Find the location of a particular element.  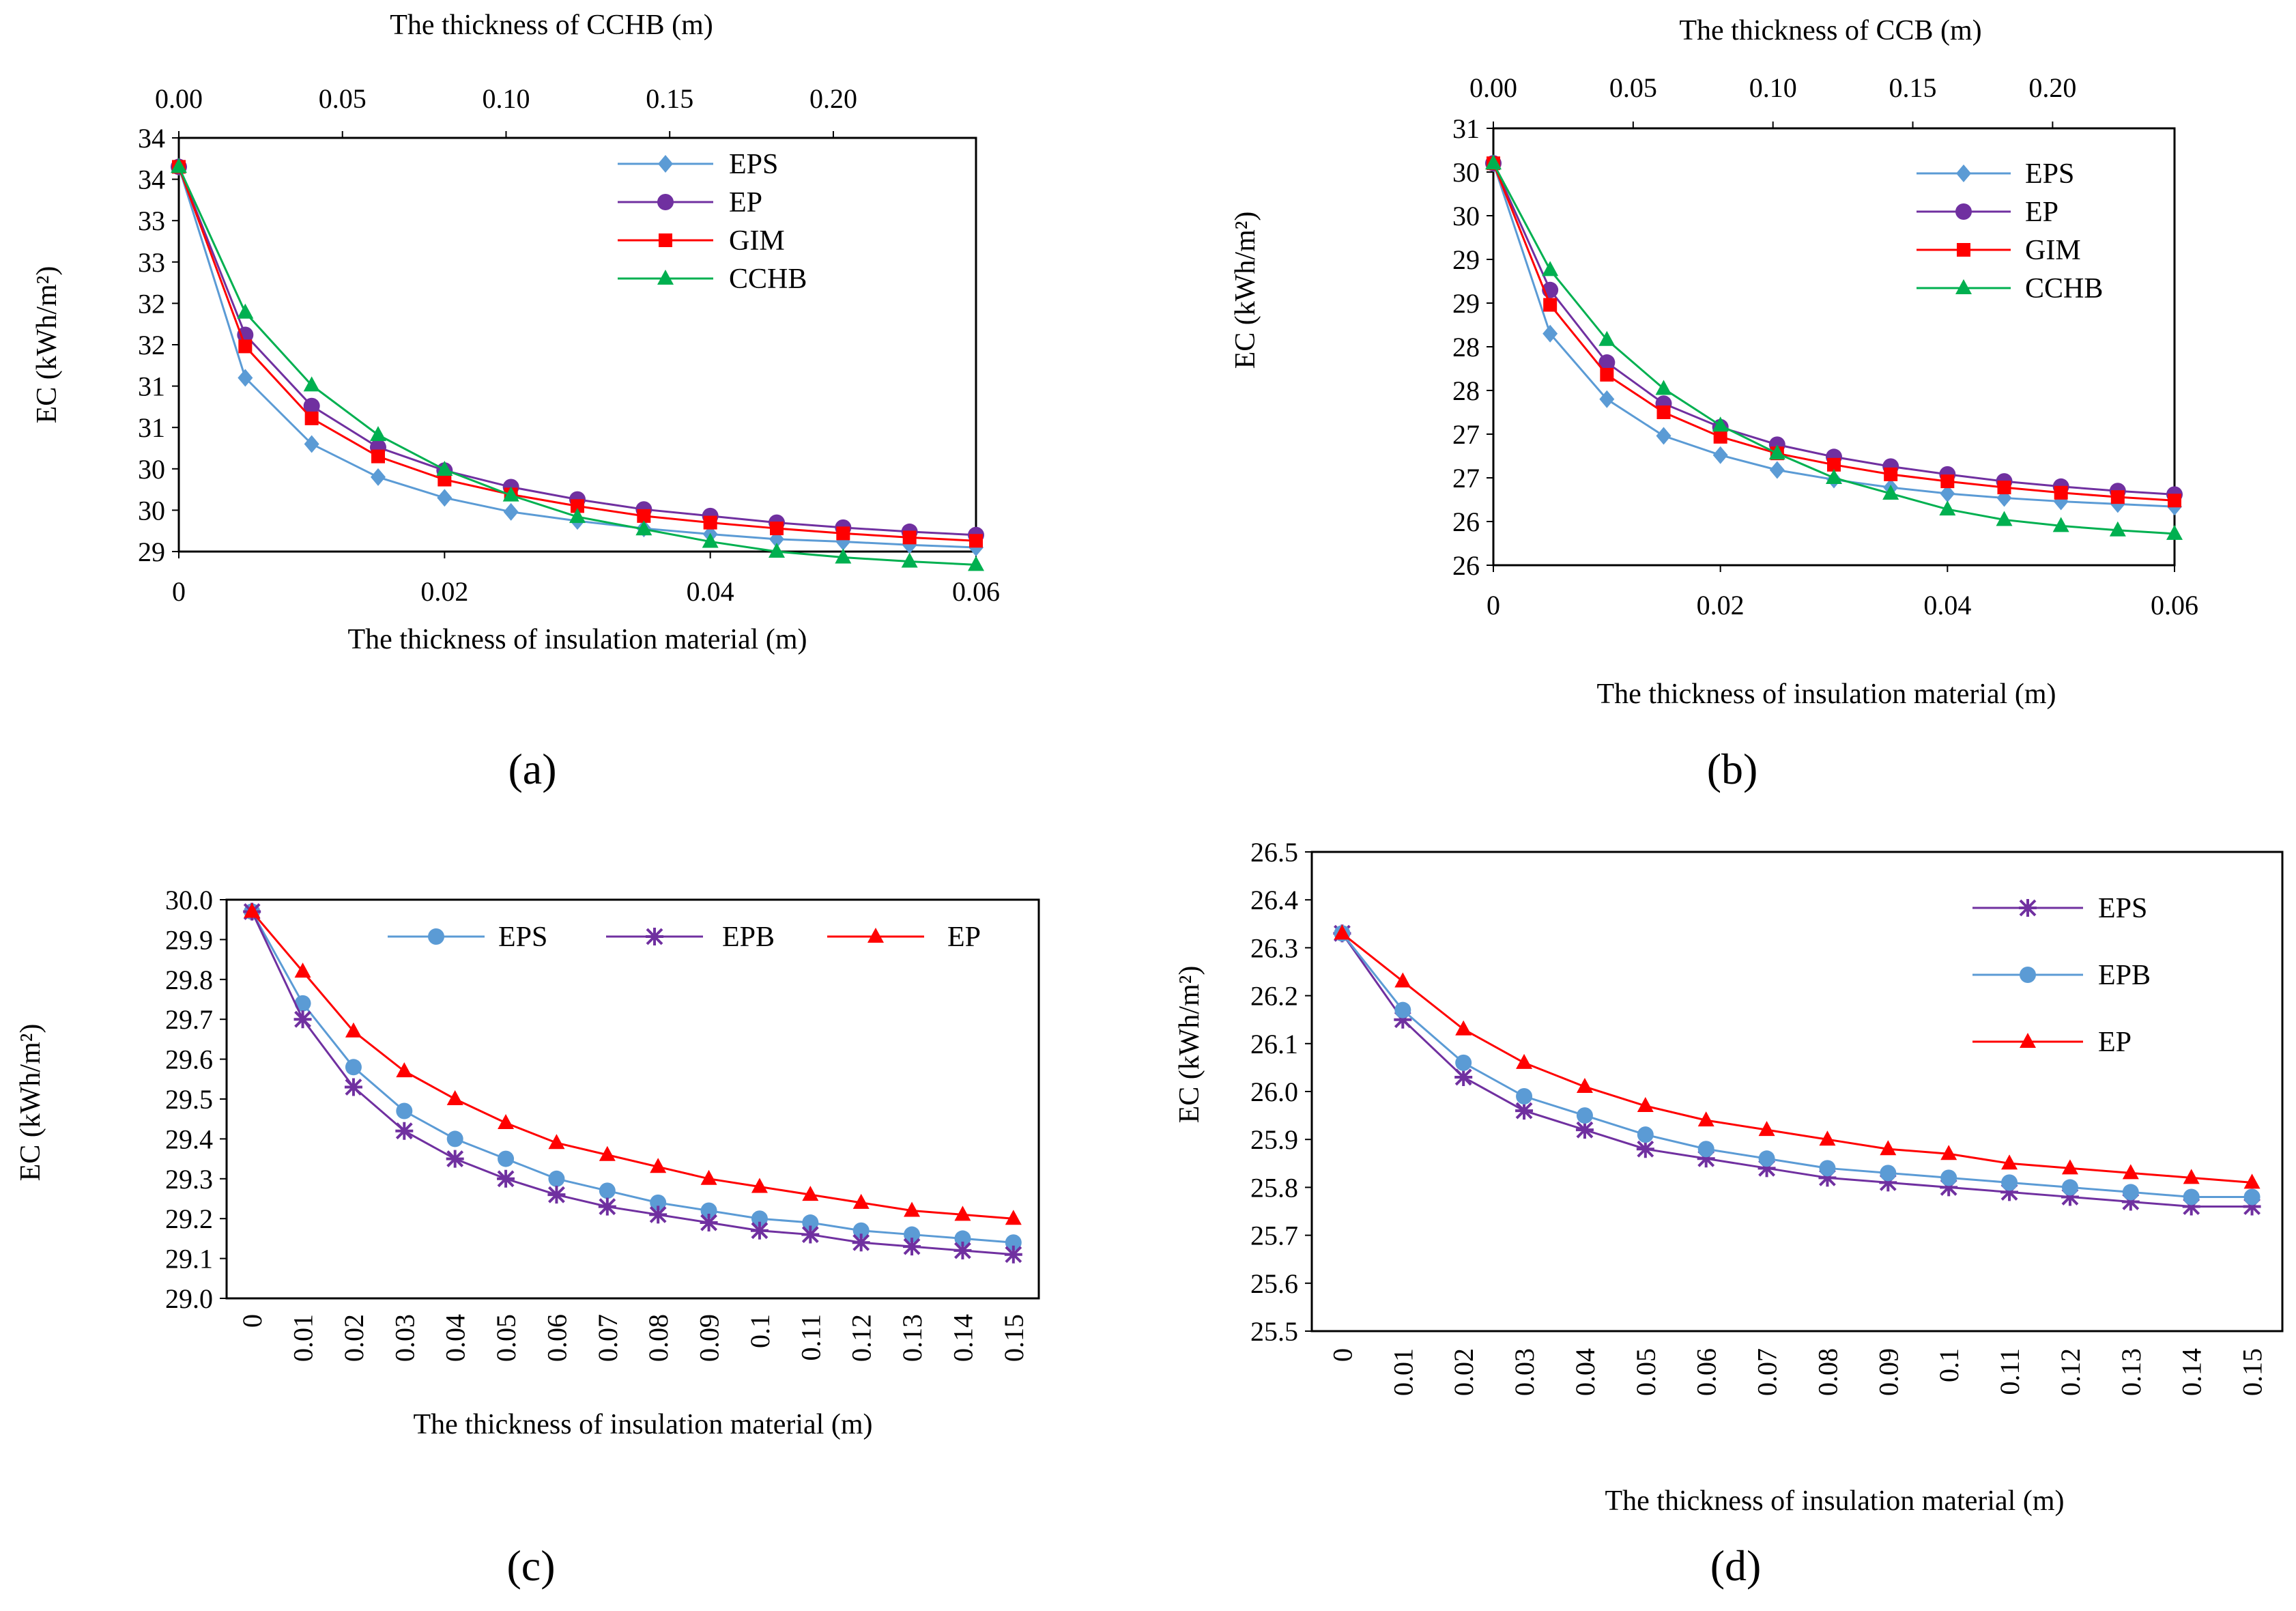

y-tick-label: 29.4 is located at coordinates (189, 1139).